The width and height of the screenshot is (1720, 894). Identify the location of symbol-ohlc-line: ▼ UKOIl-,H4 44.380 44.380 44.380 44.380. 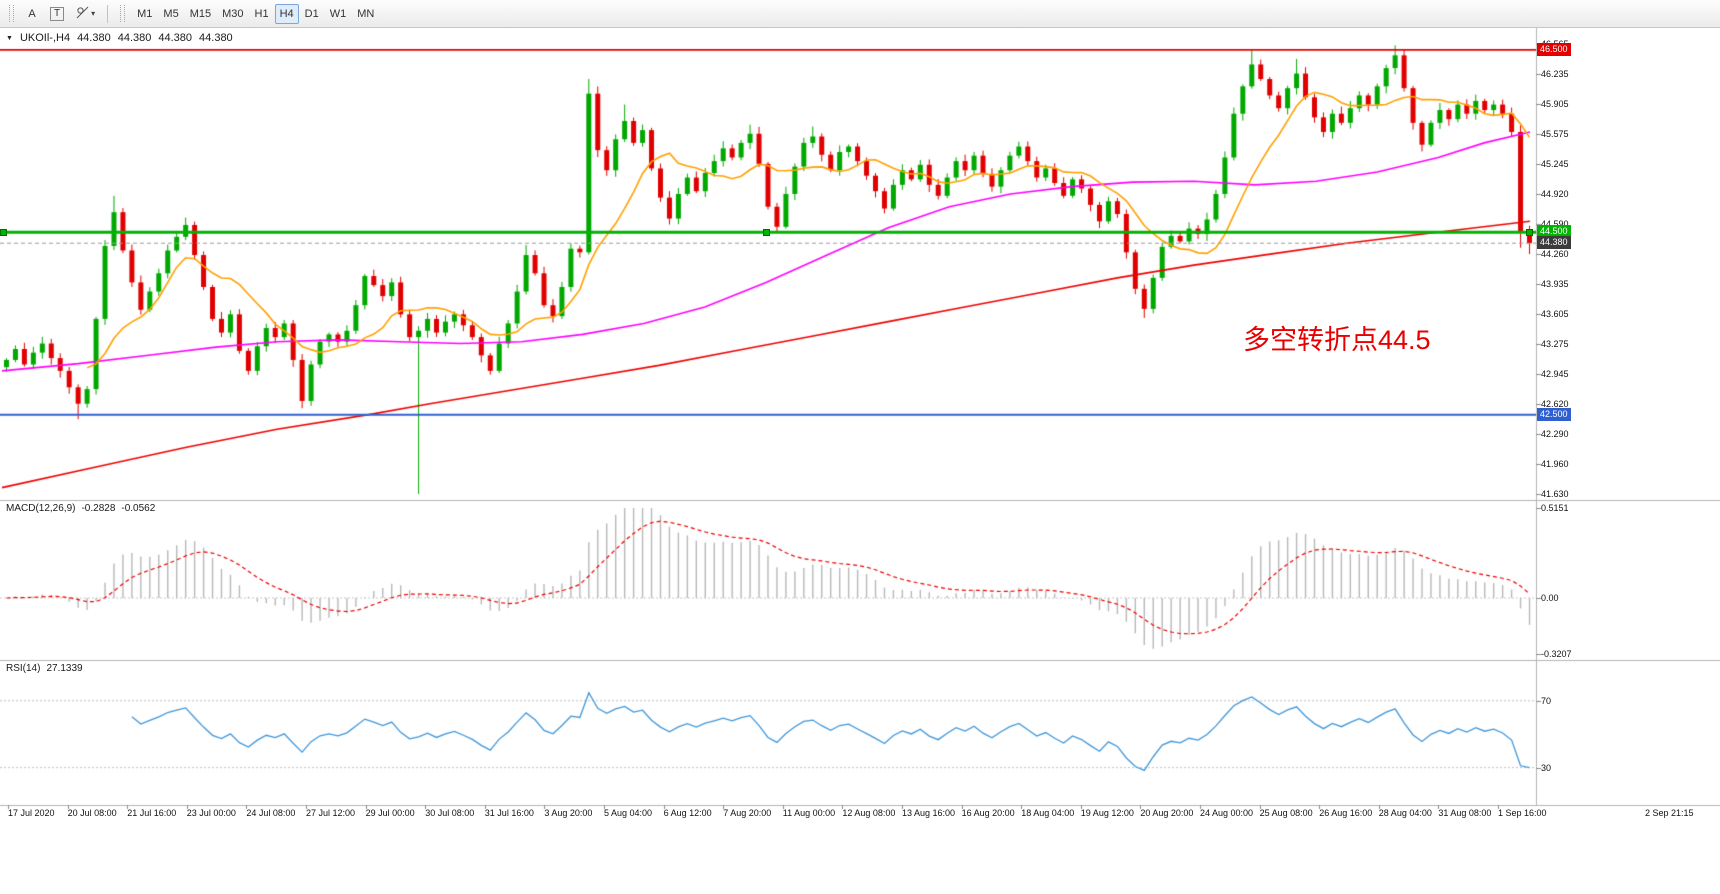
(119, 38).